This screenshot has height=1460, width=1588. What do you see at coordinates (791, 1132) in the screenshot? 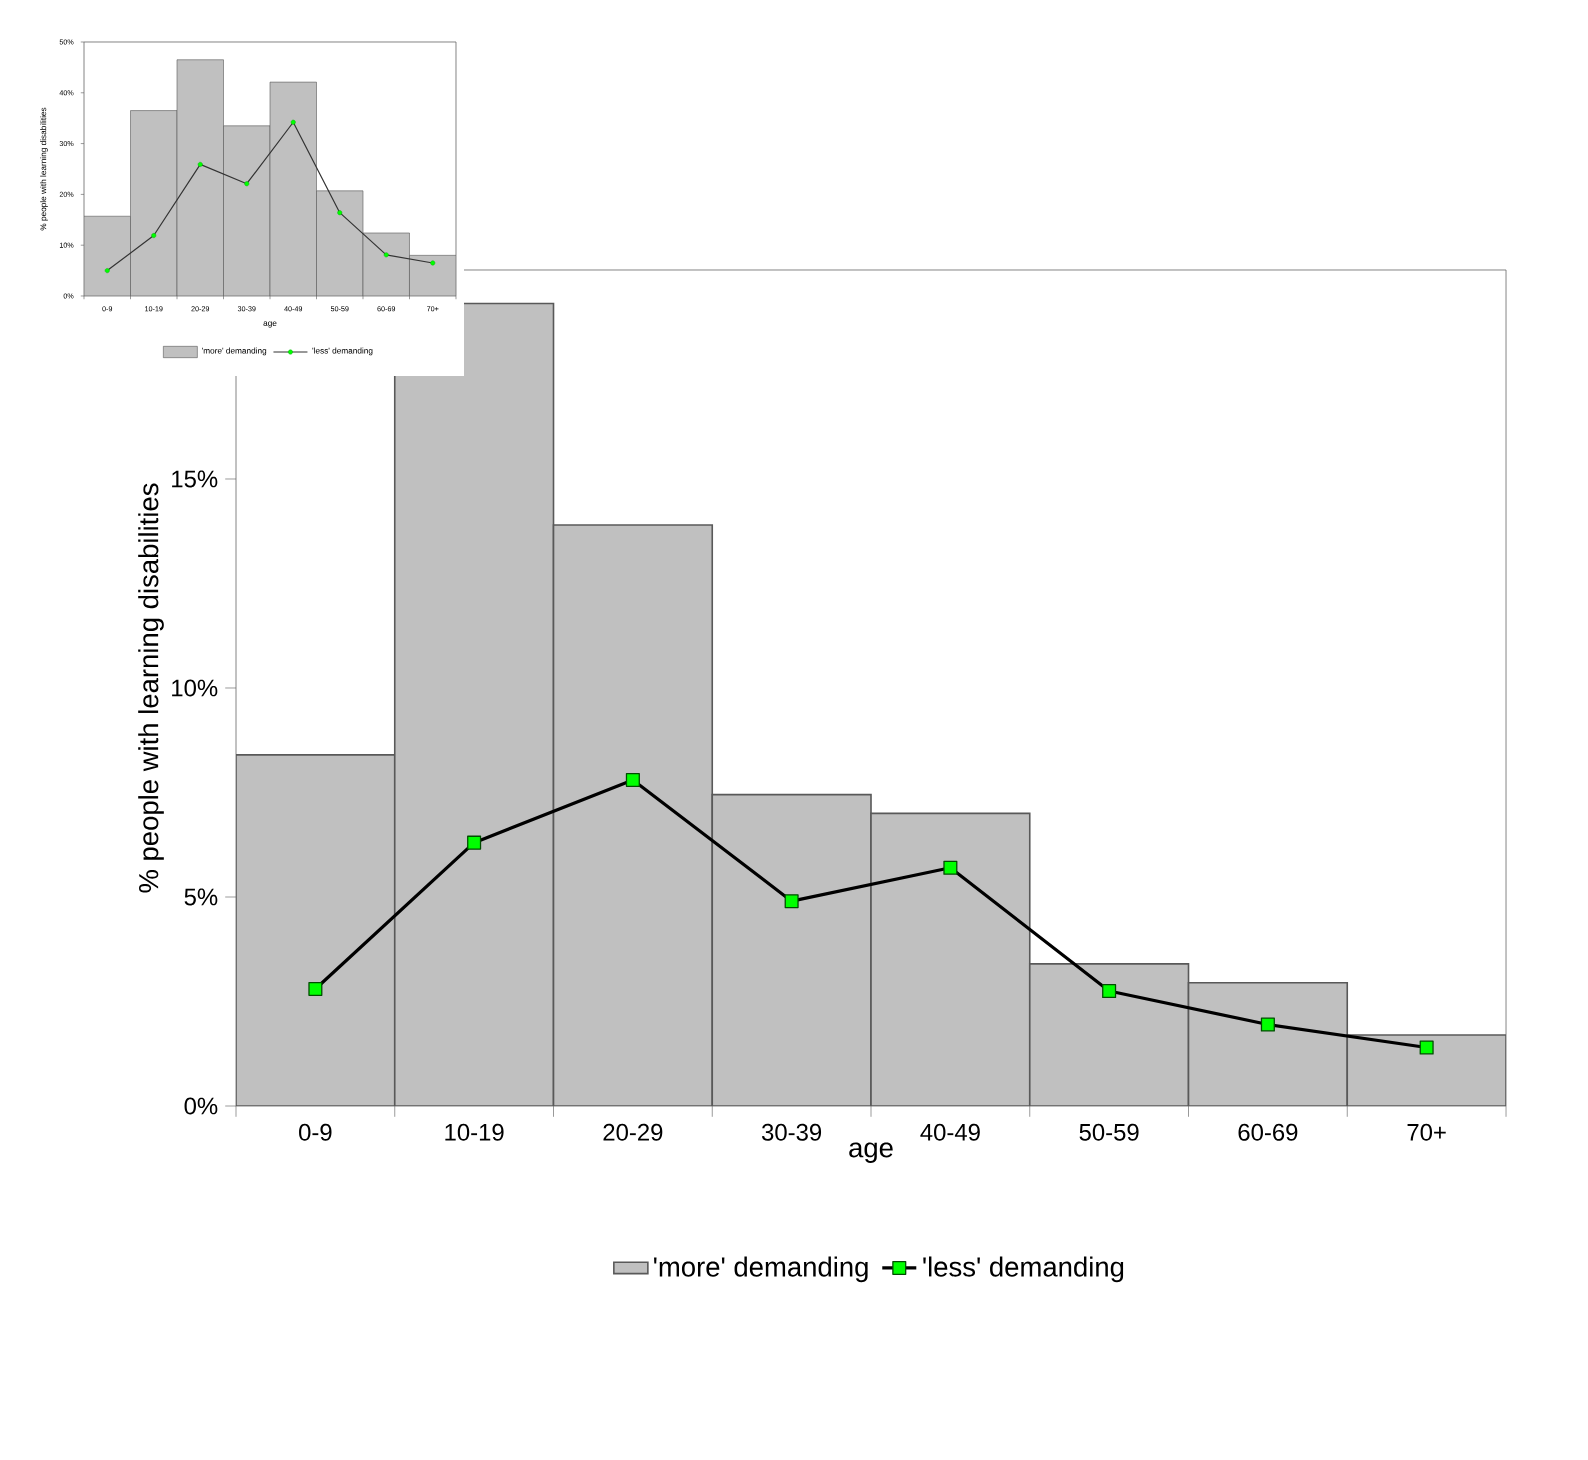
I see `x-tick-label: 30-39` at bounding box center [791, 1132].